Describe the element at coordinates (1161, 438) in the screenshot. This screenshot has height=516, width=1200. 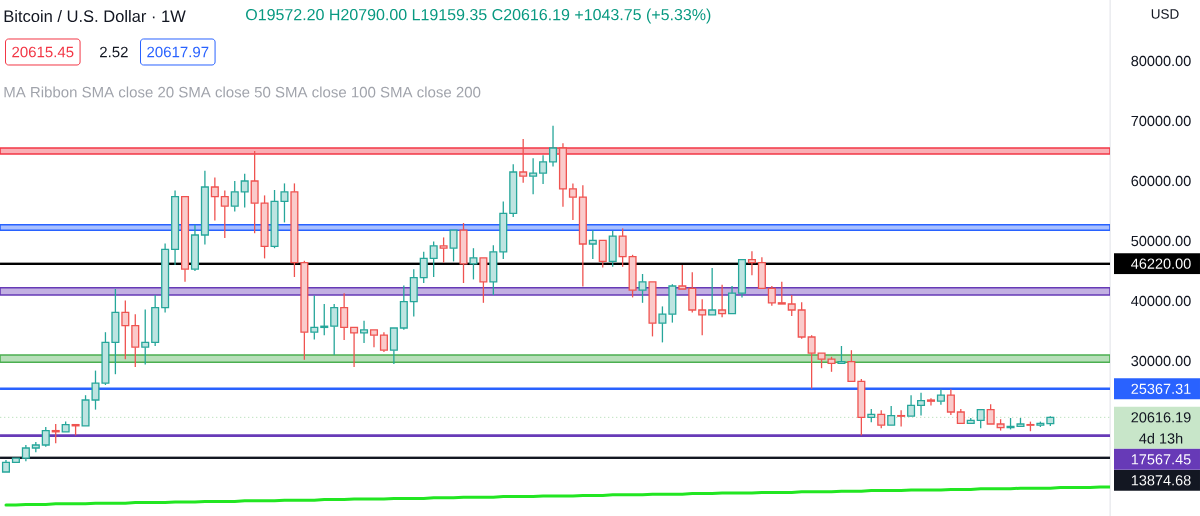
I see `text: 4d 13h` at that location.